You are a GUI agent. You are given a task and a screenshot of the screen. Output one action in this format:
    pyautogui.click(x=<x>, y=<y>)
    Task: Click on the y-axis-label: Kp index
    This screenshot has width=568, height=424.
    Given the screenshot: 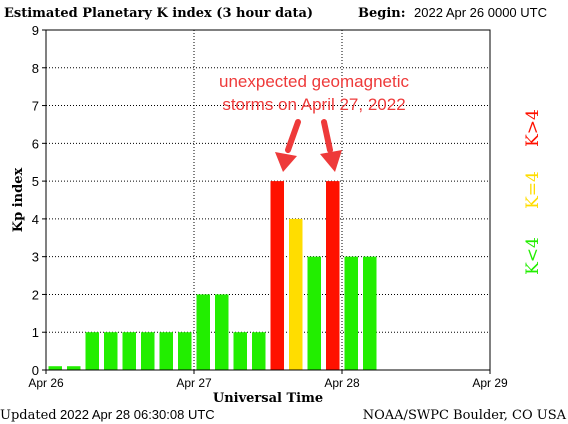 What is the action you would take?
    pyautogui.click(x=18, y=200)
    